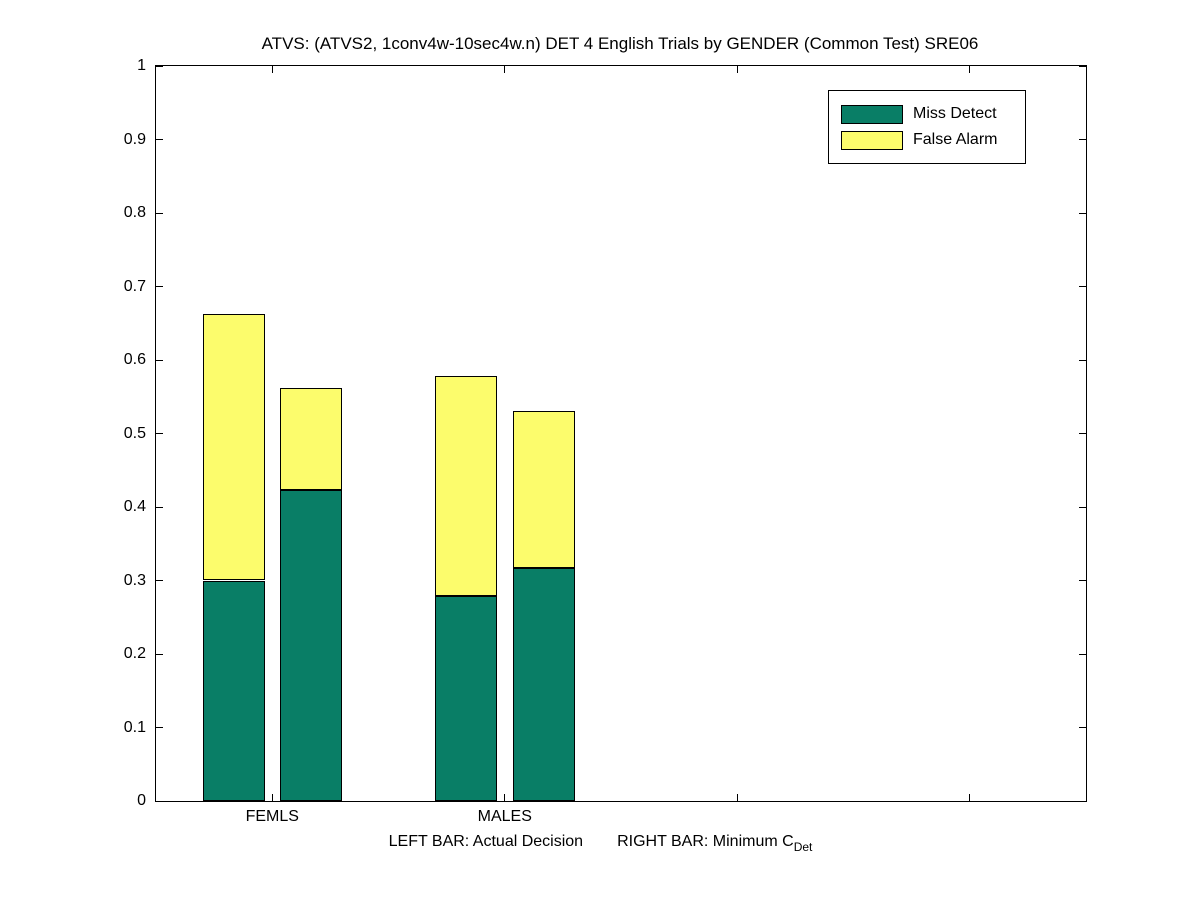 This screenshot has width=1201, height=900. What do you see at coordinates (705, 841) in the screenshot?
I see `footnote-right-bar-text: RIGHT BAR: Minimum C` at bounding box center [705, 841].